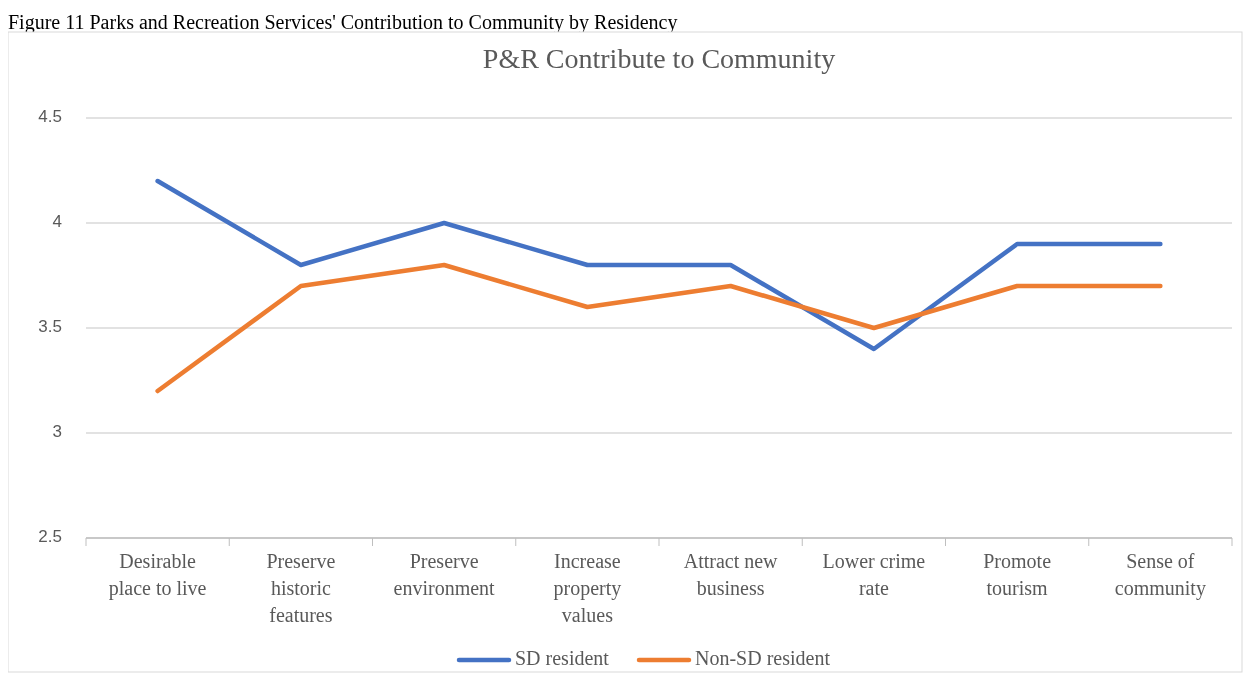 The width and height of the screenshot is (1252, 682). I want to click on x-tick-label: Attract new business, so click(731, 574).